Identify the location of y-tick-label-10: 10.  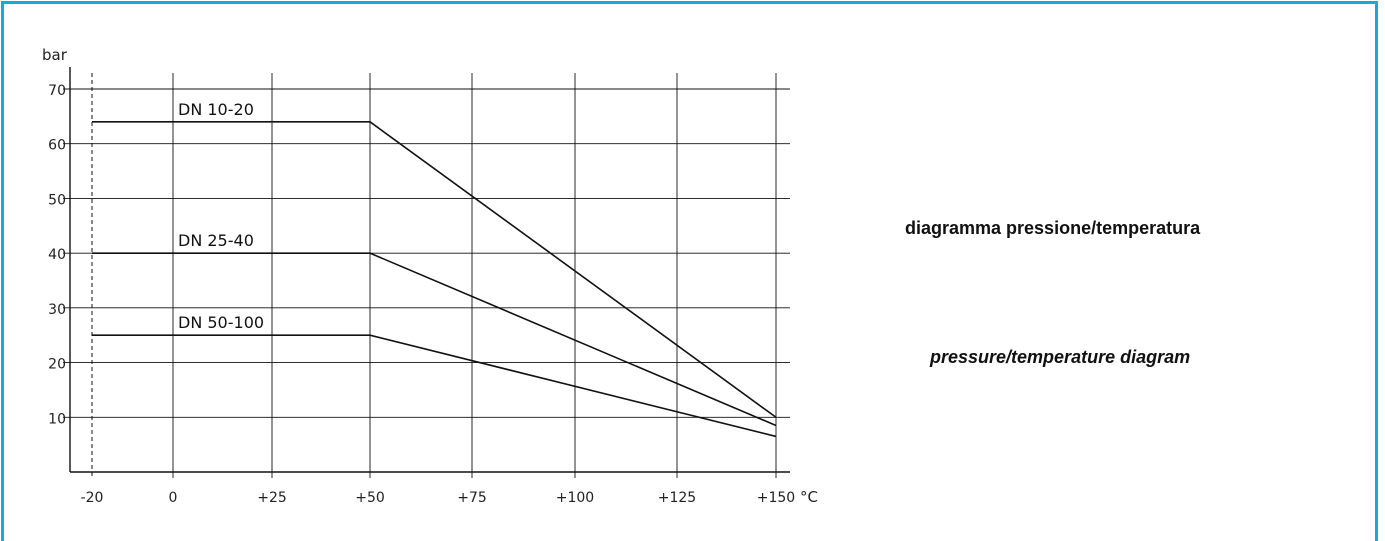
(57, 419).